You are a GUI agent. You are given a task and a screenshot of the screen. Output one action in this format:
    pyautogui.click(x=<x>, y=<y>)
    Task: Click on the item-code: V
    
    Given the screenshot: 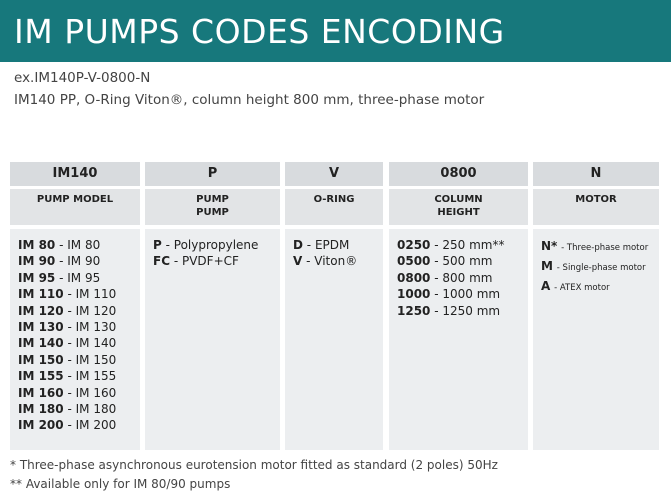 What is the action you would take?
    pyautogui.click(x=298, y=261)
    